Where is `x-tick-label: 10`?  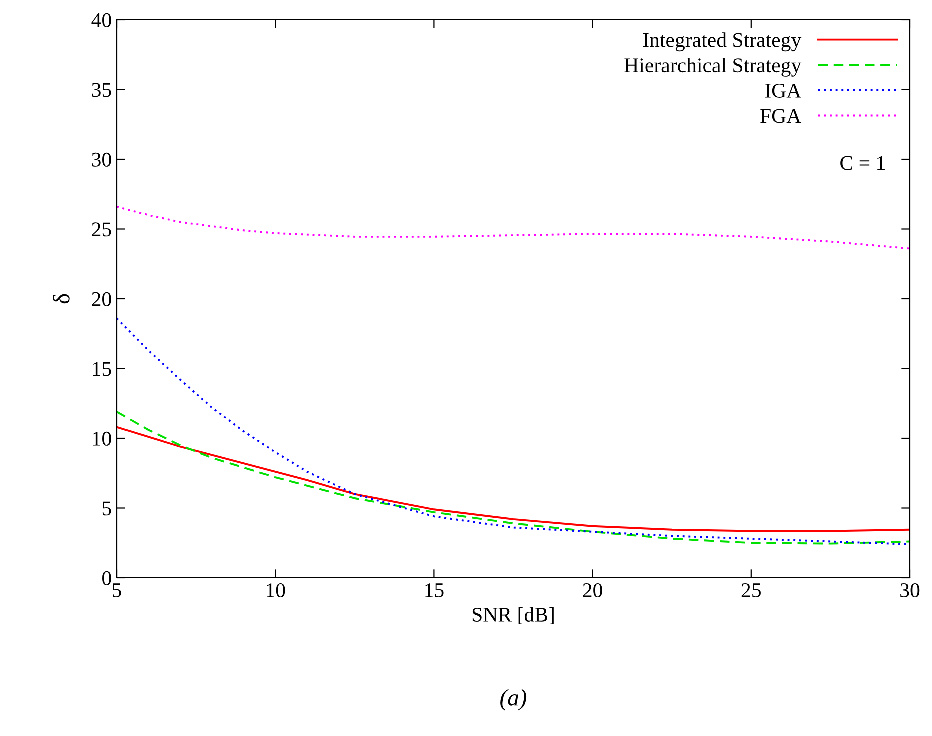 x-tick-label: 10 is located at coordinates (276, 590).